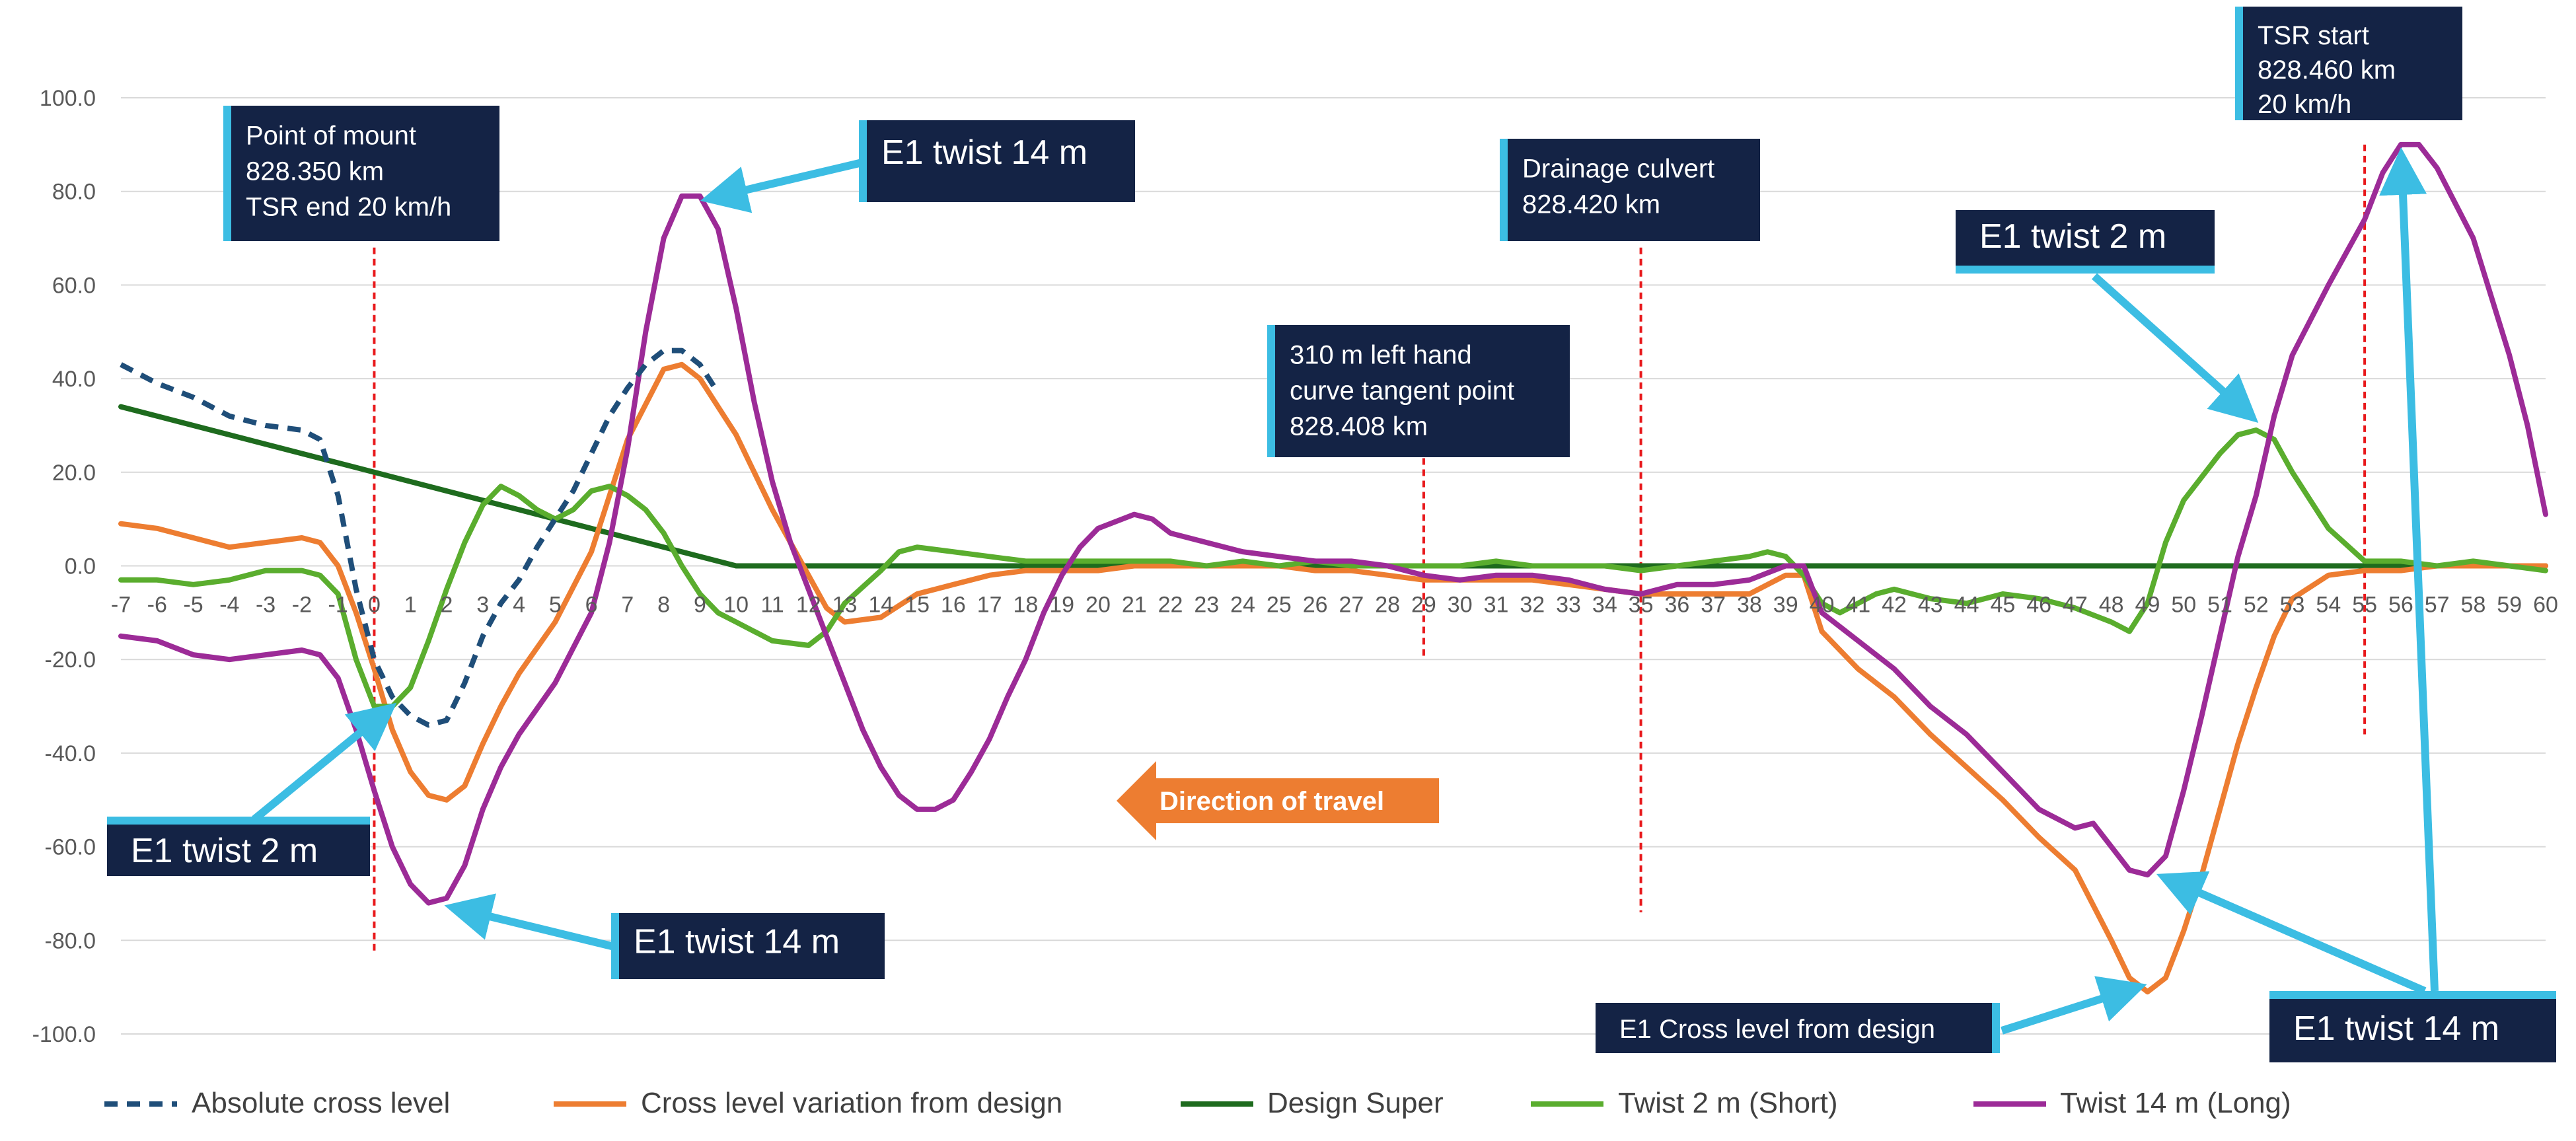 Image resolution: width=2576 pixels, height=1141 pixels. Describe the element at coordinates (851, 1103) in the screenshot. I see `legend-label: Cross level variation from design` at that location.